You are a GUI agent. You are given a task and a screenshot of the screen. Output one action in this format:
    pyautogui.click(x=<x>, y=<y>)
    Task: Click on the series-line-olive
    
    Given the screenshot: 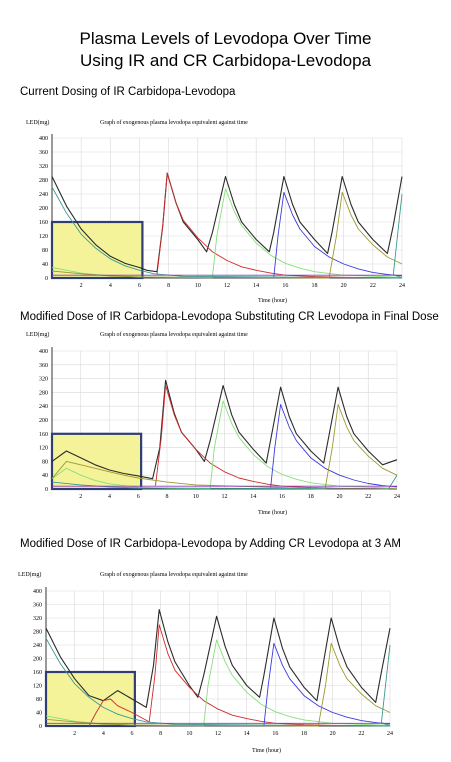 What is the action you would take?
    pyautogui.click(x=224, y=447)
    